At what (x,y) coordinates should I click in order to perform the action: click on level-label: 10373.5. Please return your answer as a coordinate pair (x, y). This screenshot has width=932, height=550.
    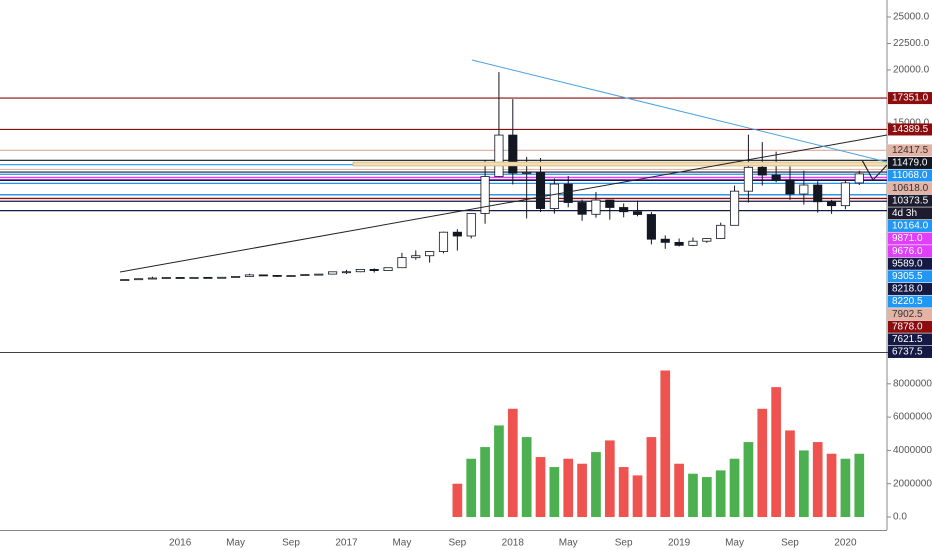
    Looking at the image, I should click on (910, 200).